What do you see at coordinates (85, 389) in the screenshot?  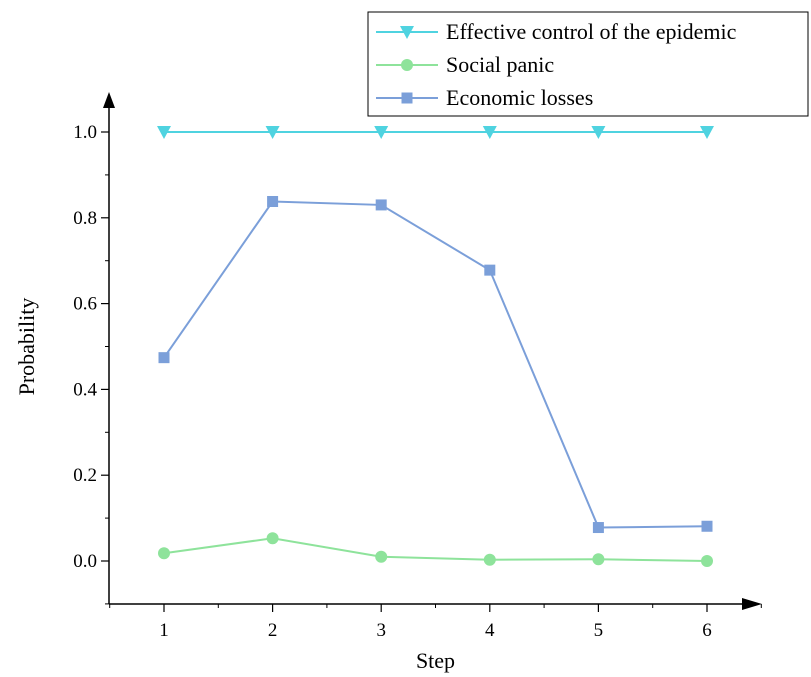 I see `y-tick-label: 0.4` at bounding box center [85, 389].